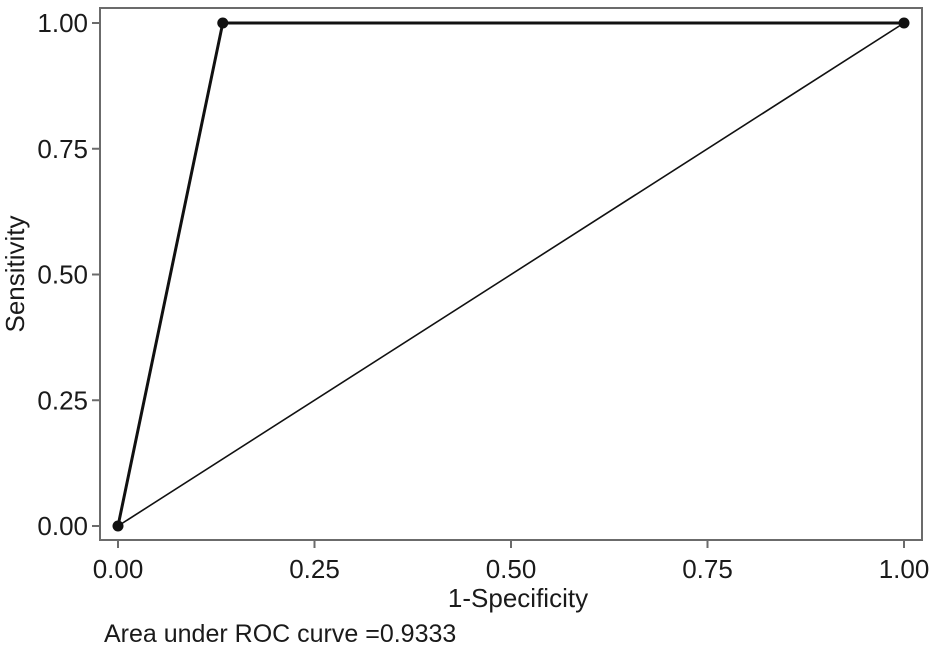 The image size is (936, 649). What do you see at coordinates (904, 569) in the screenshot?
I see `x-tick-label: 1.00` at bounding box center [904, 569].